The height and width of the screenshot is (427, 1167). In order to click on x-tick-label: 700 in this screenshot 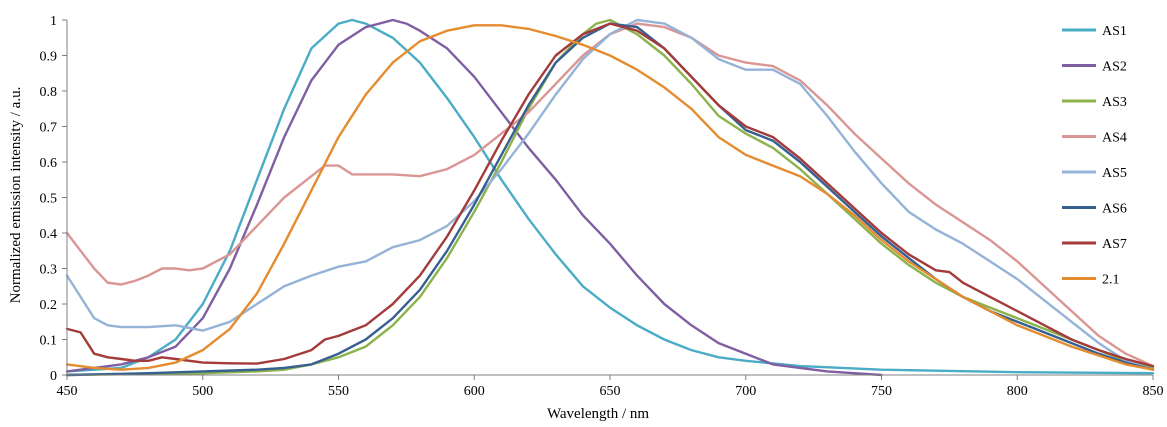, I will do `click(745, 391)`.